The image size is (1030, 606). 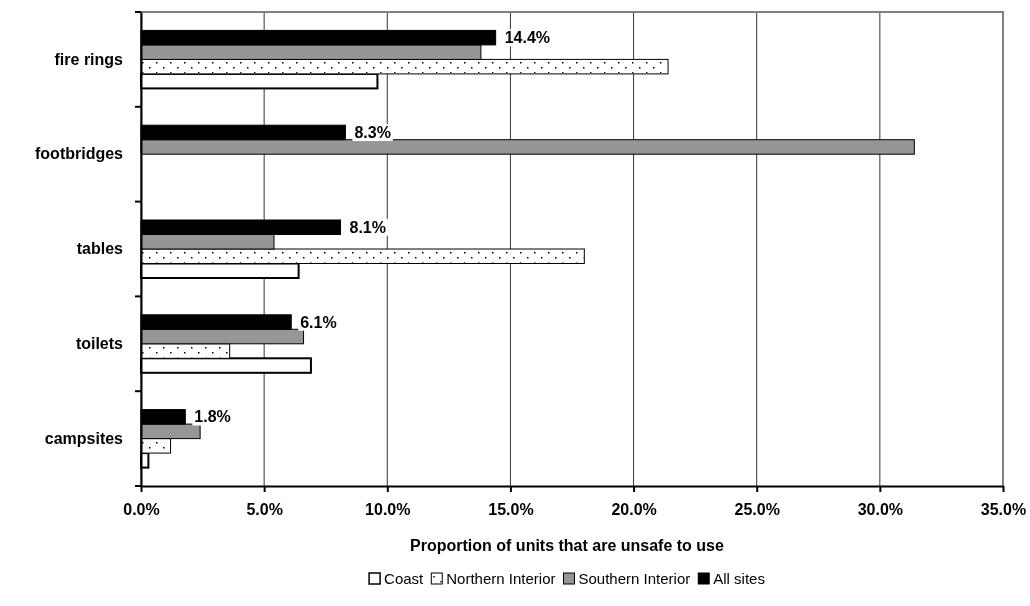 I want to click on legend-label: Northern Interior, so click(x=501, y=578).